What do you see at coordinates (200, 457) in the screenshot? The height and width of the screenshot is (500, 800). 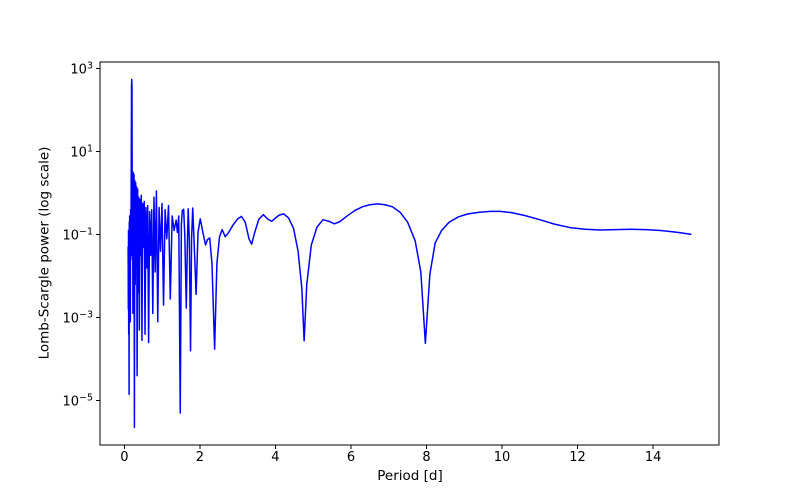 I see `x-tick-label-2: 2` at bounding box center [200, 457].